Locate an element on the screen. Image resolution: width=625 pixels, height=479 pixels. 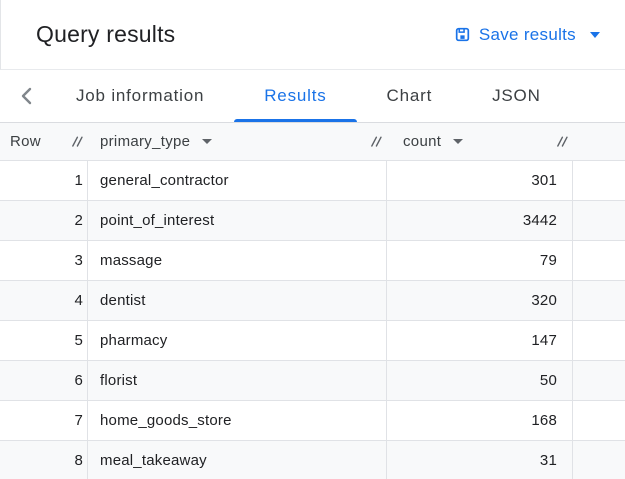
tab-job-information: Job information is located at coordinates (140, 96).